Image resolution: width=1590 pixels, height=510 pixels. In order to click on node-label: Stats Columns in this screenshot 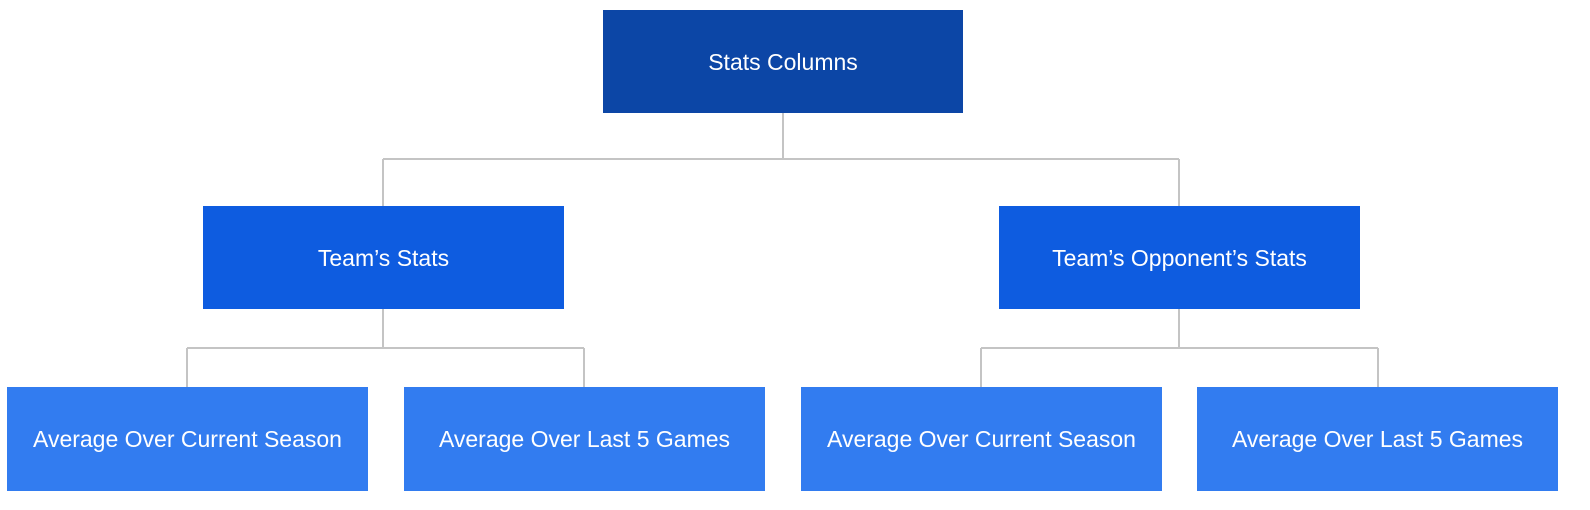, I will do `click(783, 61)`.